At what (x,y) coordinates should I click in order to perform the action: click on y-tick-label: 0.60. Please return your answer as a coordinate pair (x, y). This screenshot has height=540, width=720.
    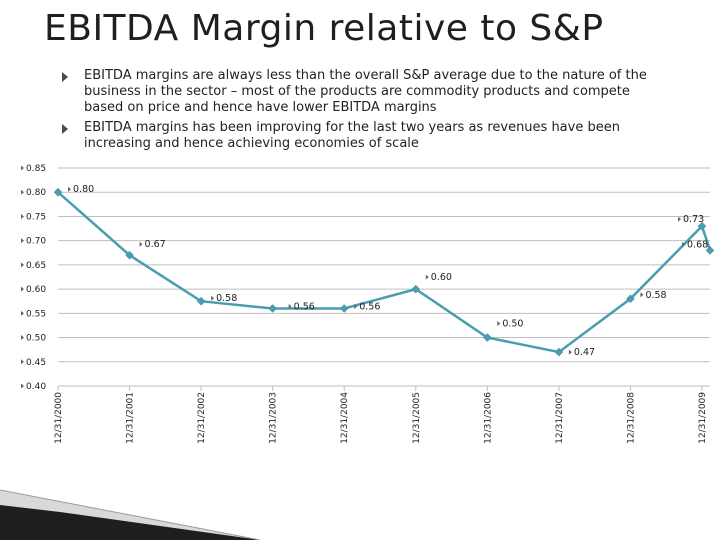
    Looking at the image, I should click on (36, 290).